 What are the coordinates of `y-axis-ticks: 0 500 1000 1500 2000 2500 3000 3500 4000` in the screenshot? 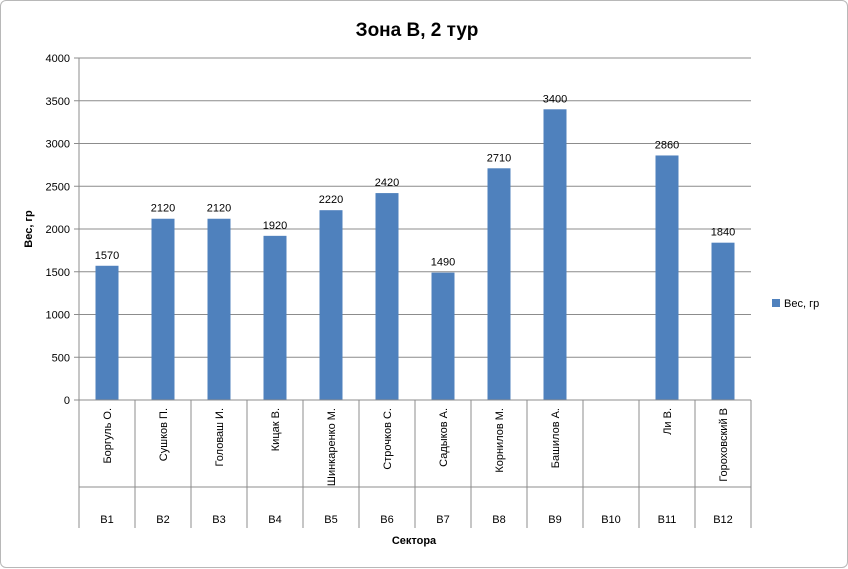 It's located at (62, 230).